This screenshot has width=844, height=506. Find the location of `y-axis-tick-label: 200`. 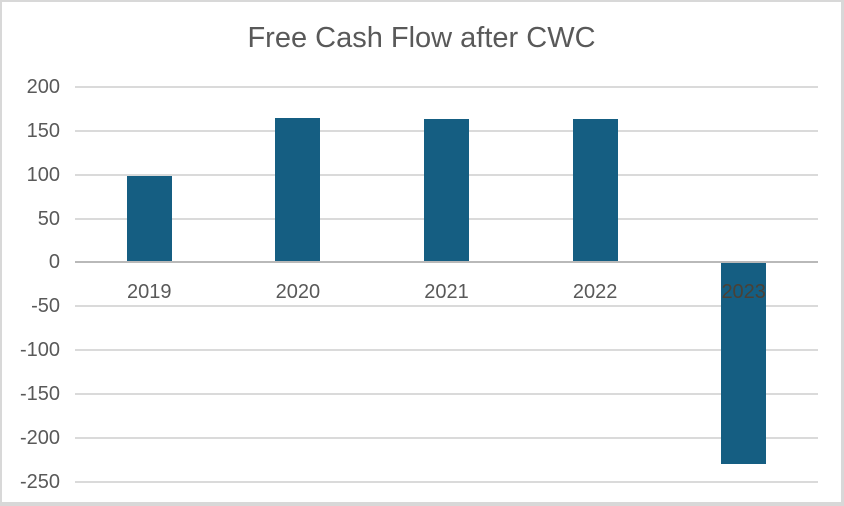

y-axis-tick-label: 200 is located at coordinates (43, 87).